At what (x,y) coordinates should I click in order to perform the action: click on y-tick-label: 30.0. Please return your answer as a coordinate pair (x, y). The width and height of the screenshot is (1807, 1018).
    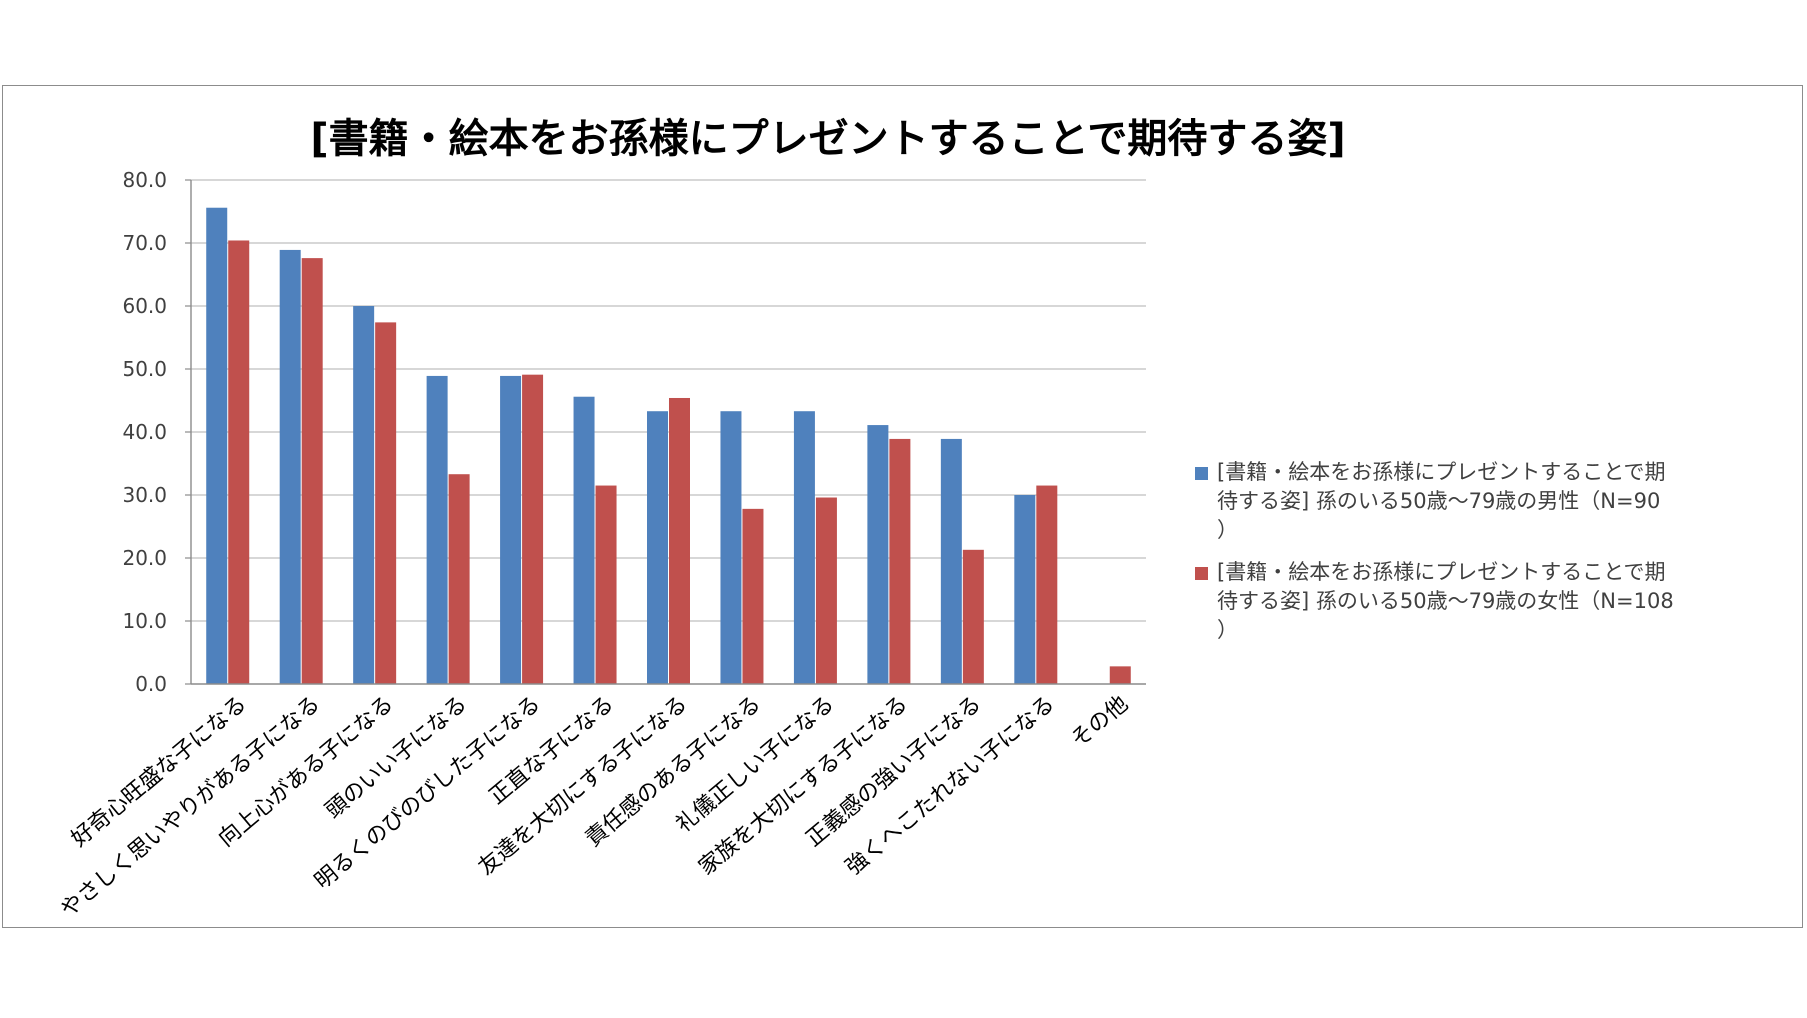
    Looking at the image, I should click on (144, 495).